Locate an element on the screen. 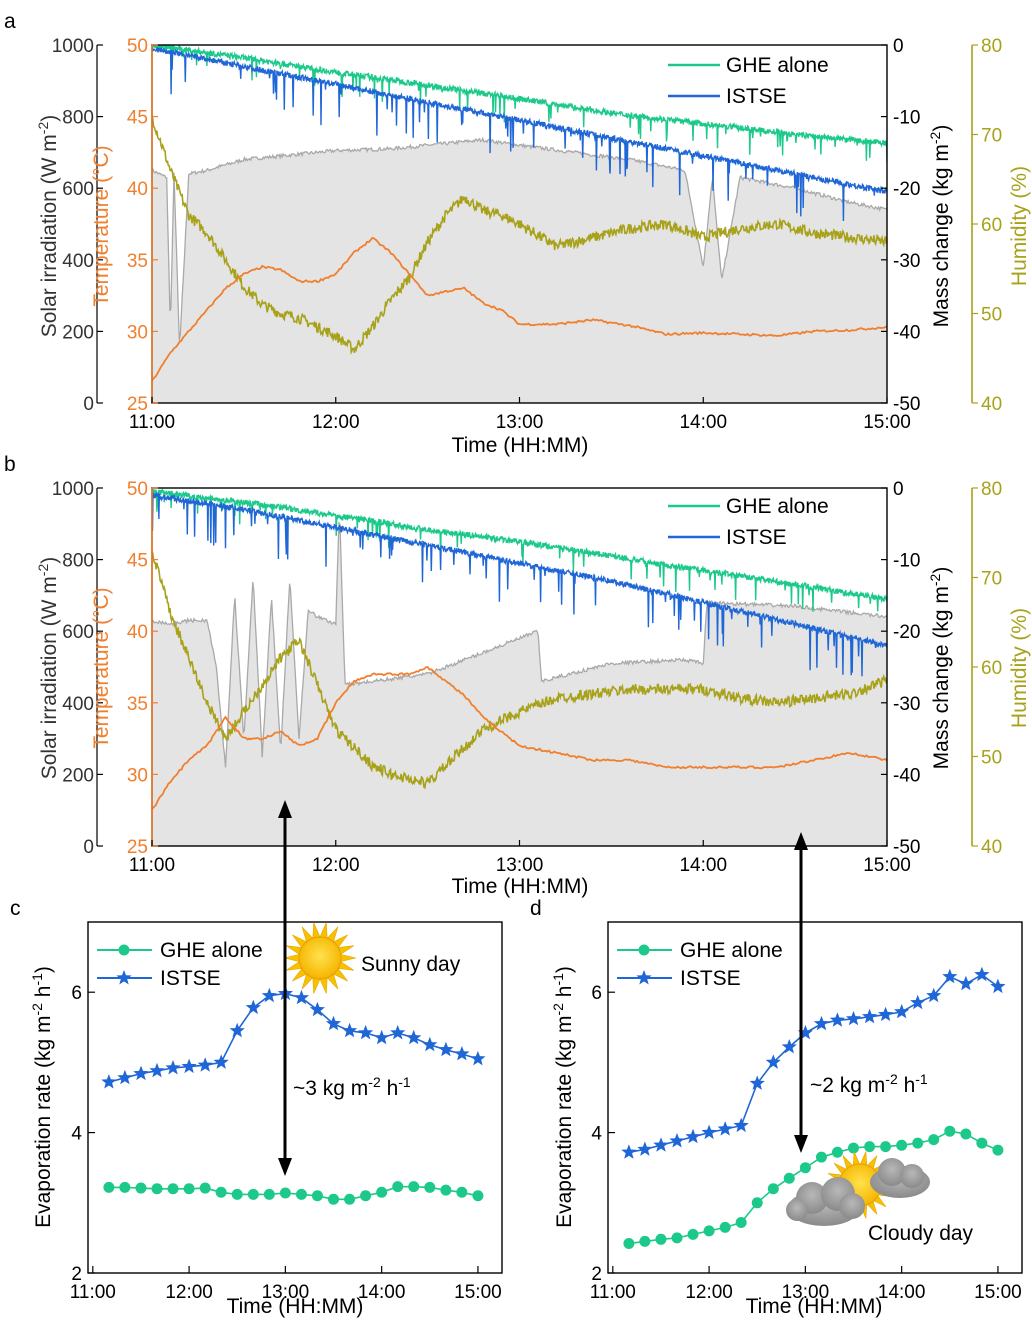 The width and height of the screenshot is (1032, 1321). d-x-tick-label: 11:00 is located at coordinates (613, 1292).